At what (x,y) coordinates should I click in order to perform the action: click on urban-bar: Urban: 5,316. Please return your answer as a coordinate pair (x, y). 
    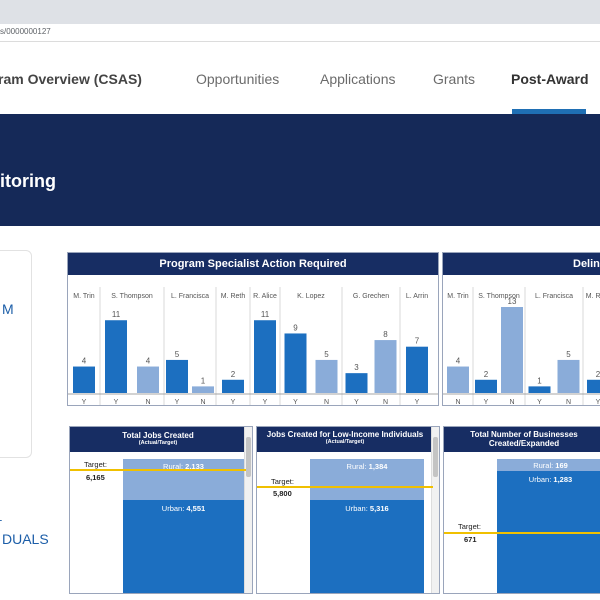
    Looking at the image, I should click on (367, 546).